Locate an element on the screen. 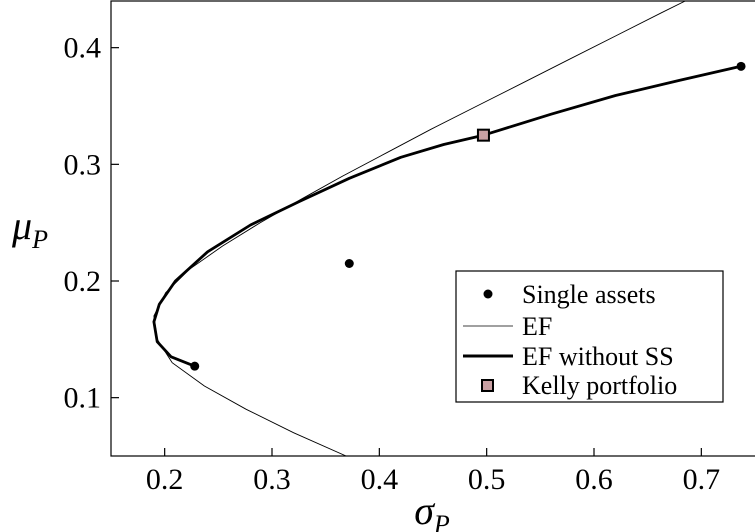 This screenshot has width=755, height=532. svg-text: μP is located at coordinates (29, 228).